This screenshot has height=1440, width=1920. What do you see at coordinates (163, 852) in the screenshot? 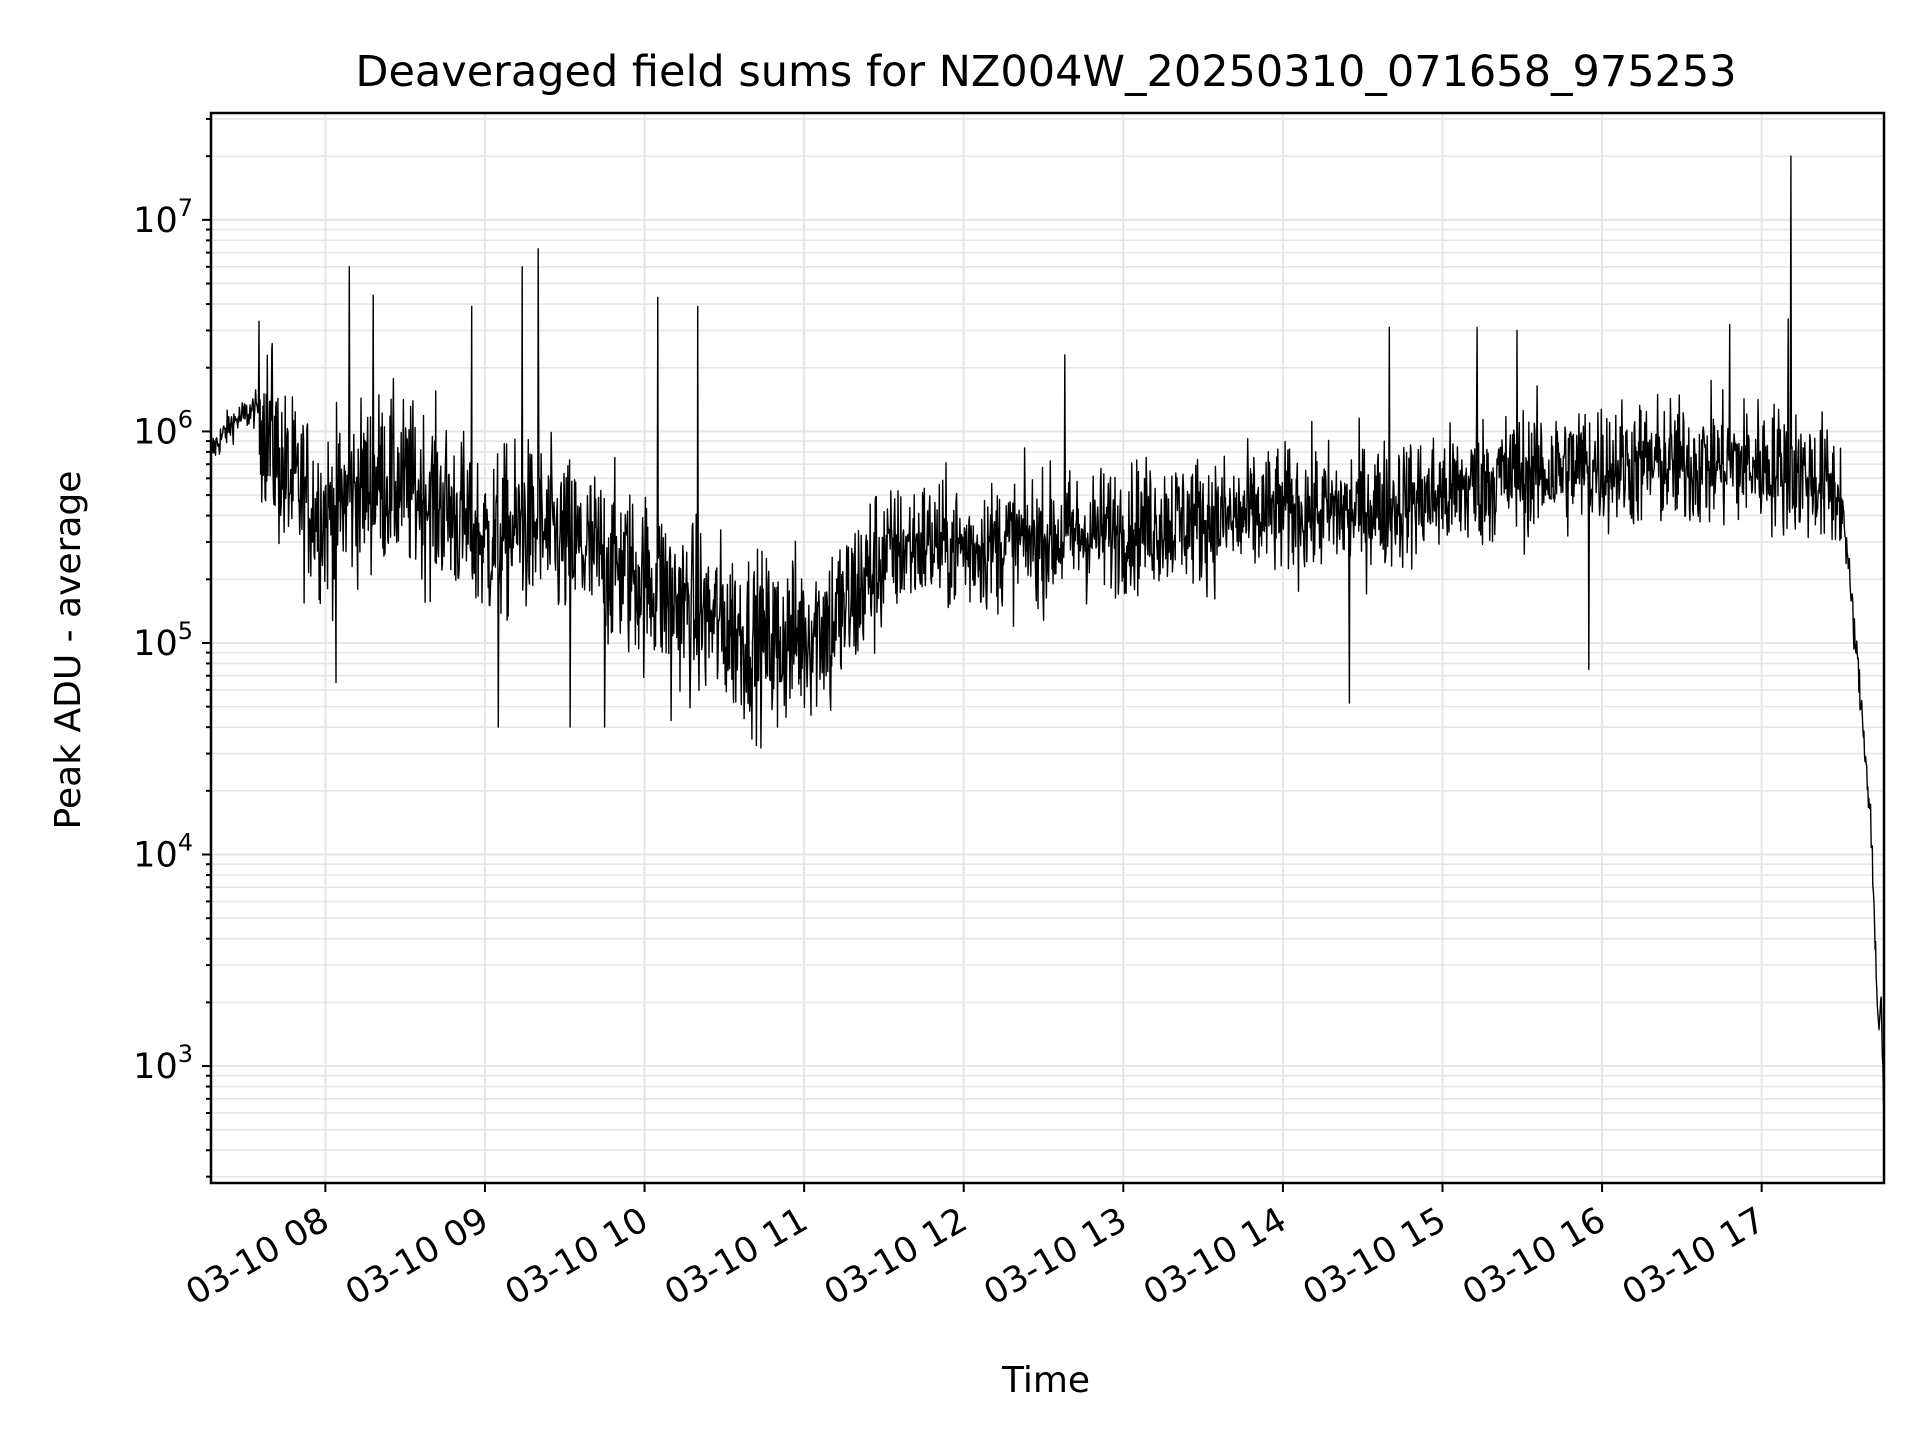
I see `y-tick-label: 10⁴` at bounding box center [163, 852].